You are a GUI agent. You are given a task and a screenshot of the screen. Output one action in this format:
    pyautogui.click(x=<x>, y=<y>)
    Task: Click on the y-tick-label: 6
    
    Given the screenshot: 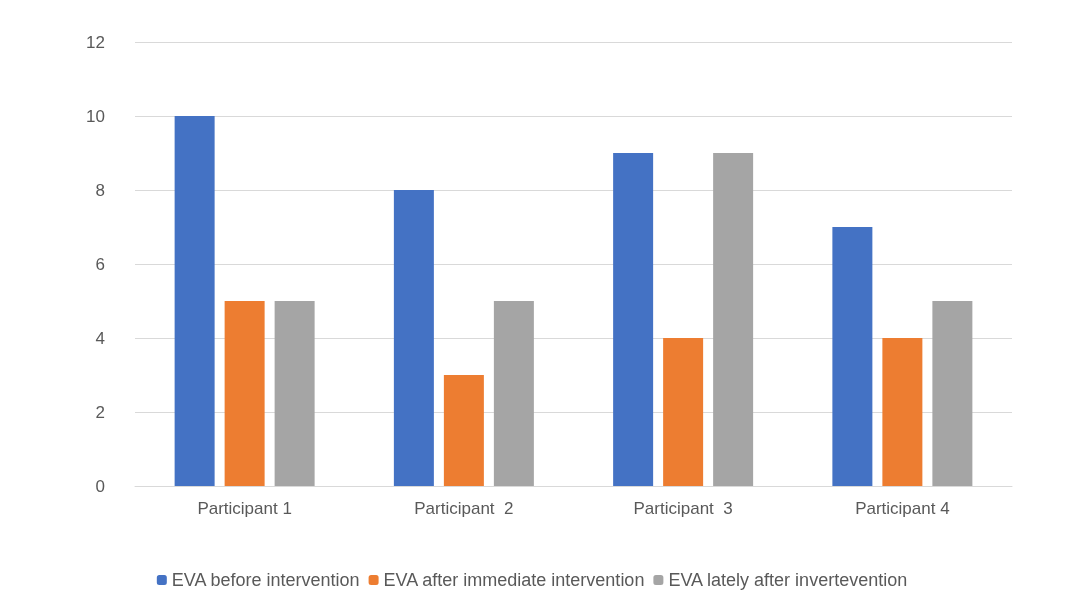 What is the action you would take?
    pyautogui.click(x=100, y=264)
    